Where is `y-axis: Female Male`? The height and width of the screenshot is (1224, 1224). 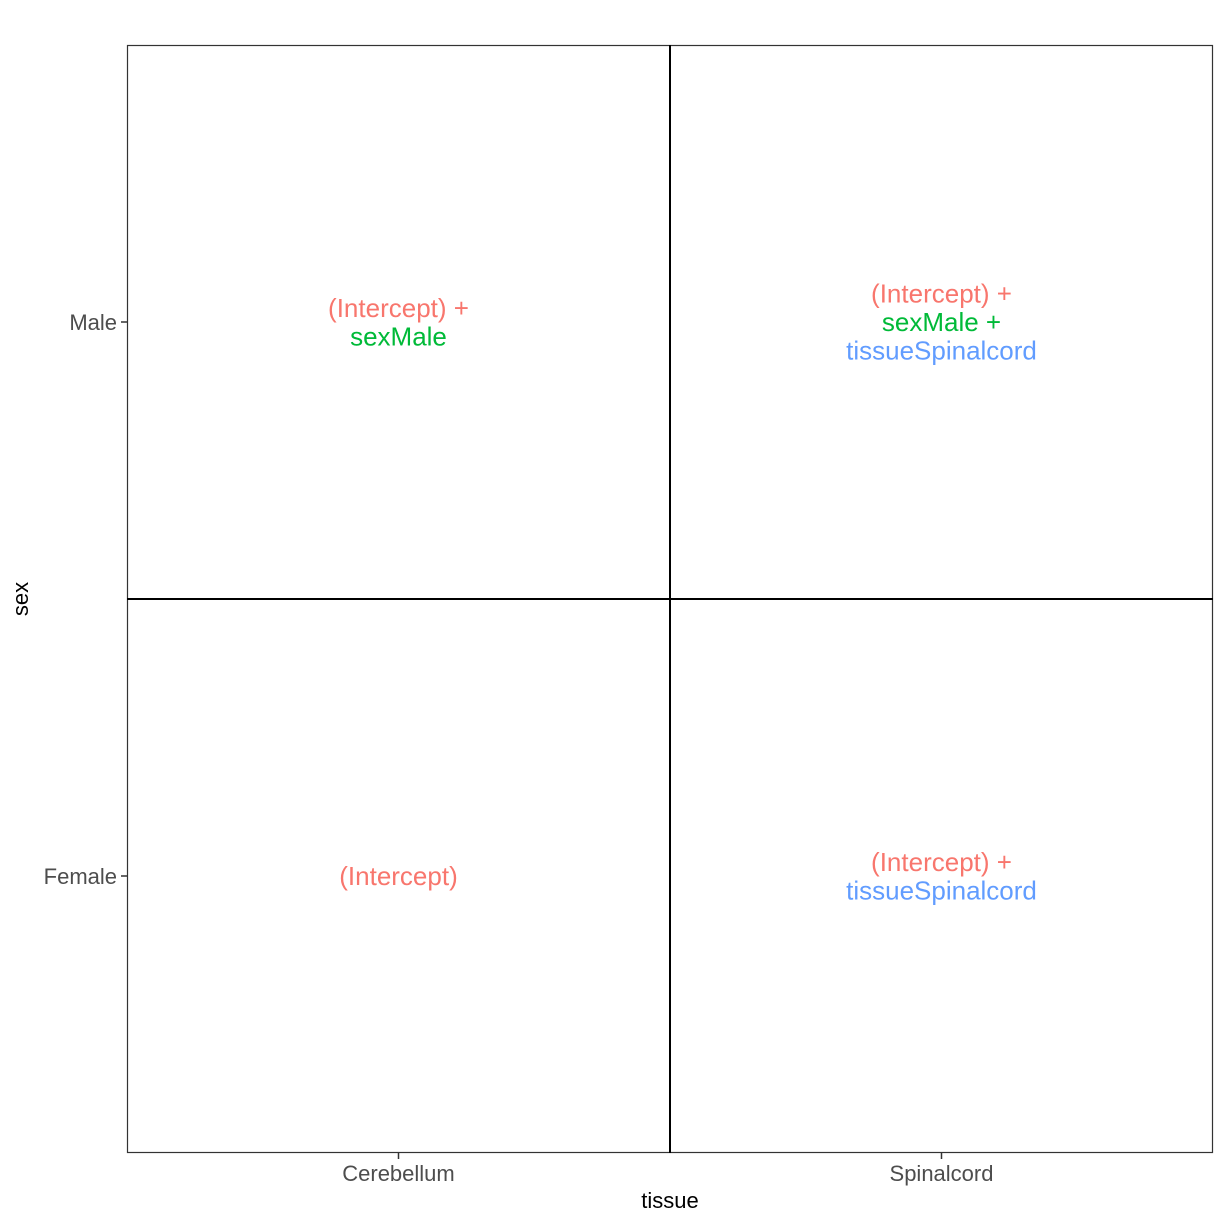
y-axis: Female Male is located at coordinates (85, 599).